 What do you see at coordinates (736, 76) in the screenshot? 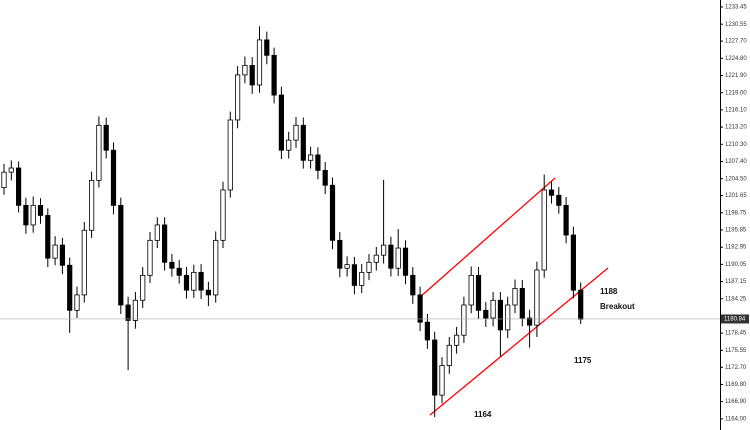
I see `y-tick-label: 1221.90` at bounding box center [736, 76].